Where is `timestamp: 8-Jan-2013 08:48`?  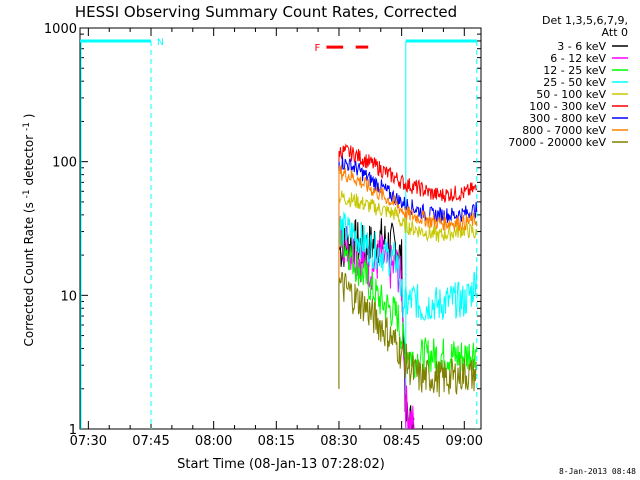 timestamp: 8-Jan-2013 08:48 is located at coordinates (597, 471).